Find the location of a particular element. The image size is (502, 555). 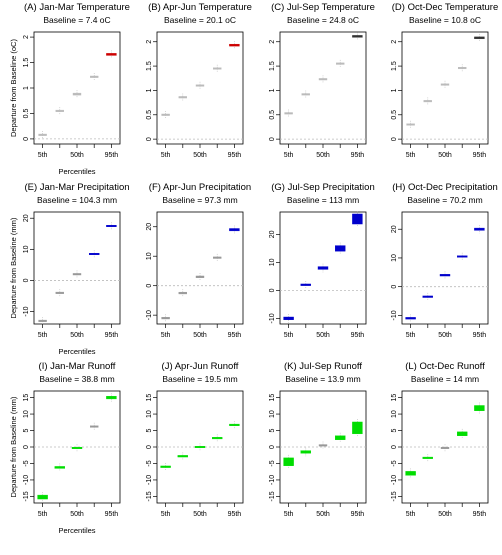

y-tick-label: 20 is located at coordinates (149, 227).